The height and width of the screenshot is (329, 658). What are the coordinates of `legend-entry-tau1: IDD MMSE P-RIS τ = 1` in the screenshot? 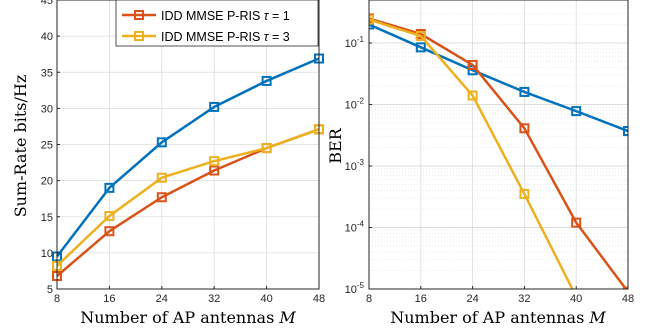 It's located at (206, 16).